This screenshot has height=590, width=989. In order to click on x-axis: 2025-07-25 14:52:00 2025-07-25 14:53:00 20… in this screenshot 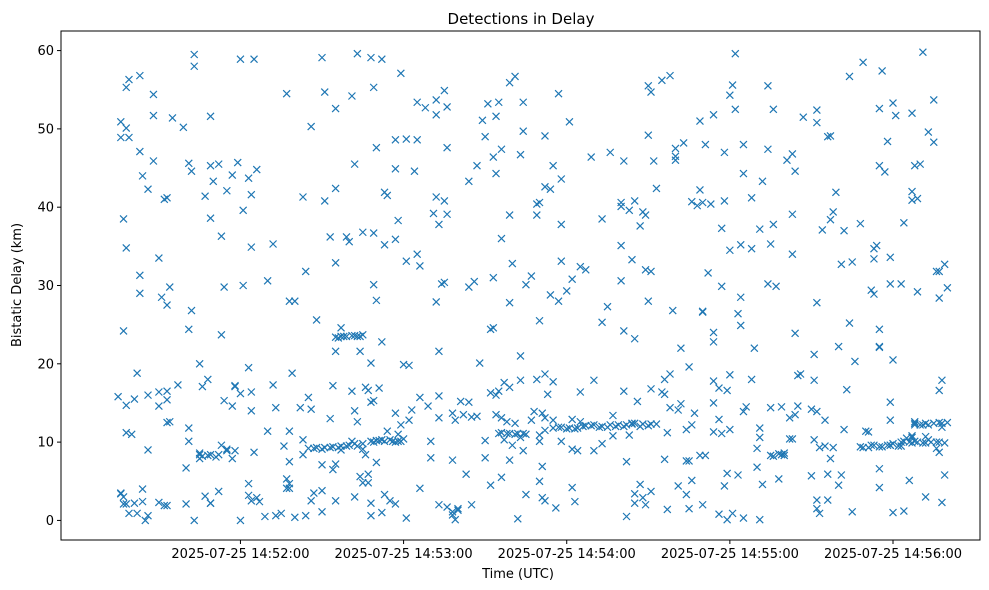, I will do `click(566, 551)`.